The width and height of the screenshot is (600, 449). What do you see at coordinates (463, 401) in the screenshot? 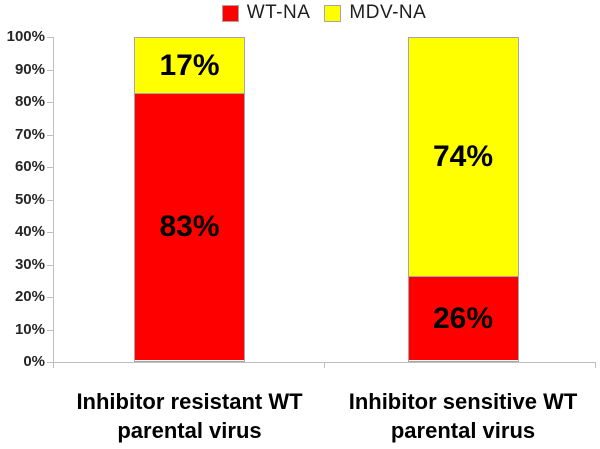
I see `category-label-line: Inhibitor sensitive WT` at bounding box center [463, 401].